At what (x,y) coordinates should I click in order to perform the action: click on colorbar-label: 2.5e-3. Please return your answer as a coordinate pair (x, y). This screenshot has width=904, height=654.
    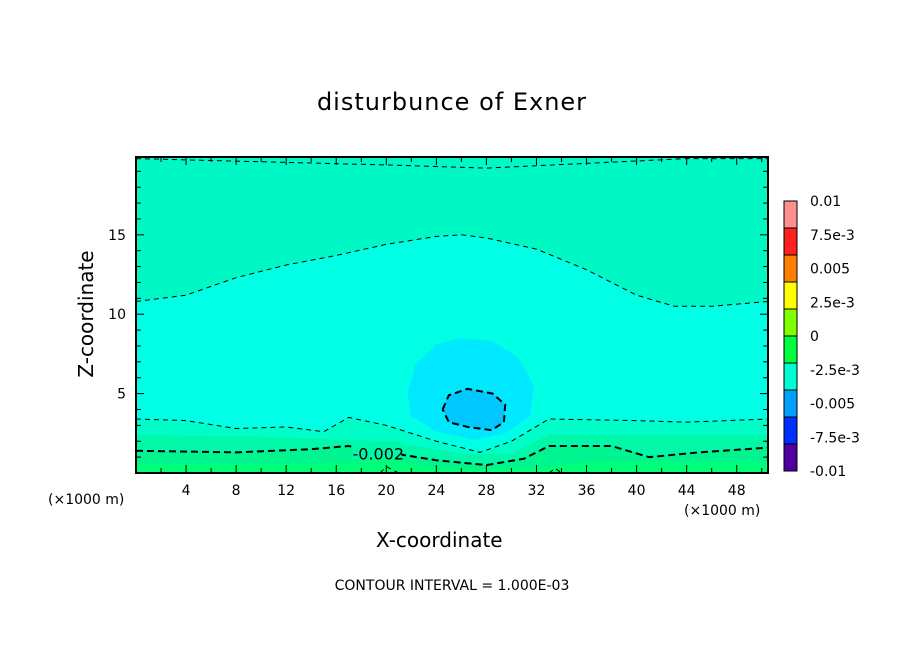
    Looking at the image, I should click on (832, 303).